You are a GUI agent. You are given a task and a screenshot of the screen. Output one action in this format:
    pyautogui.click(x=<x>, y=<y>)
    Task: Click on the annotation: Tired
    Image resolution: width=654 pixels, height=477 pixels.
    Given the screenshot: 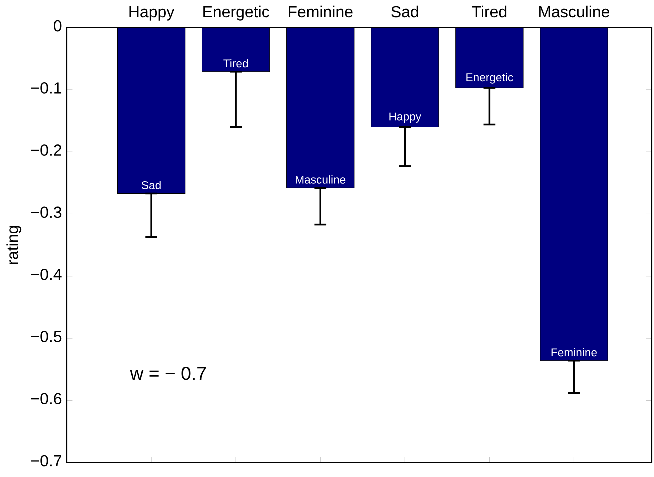 What is the action you would take?
    pyautogui.click(x=236, y=64)
    